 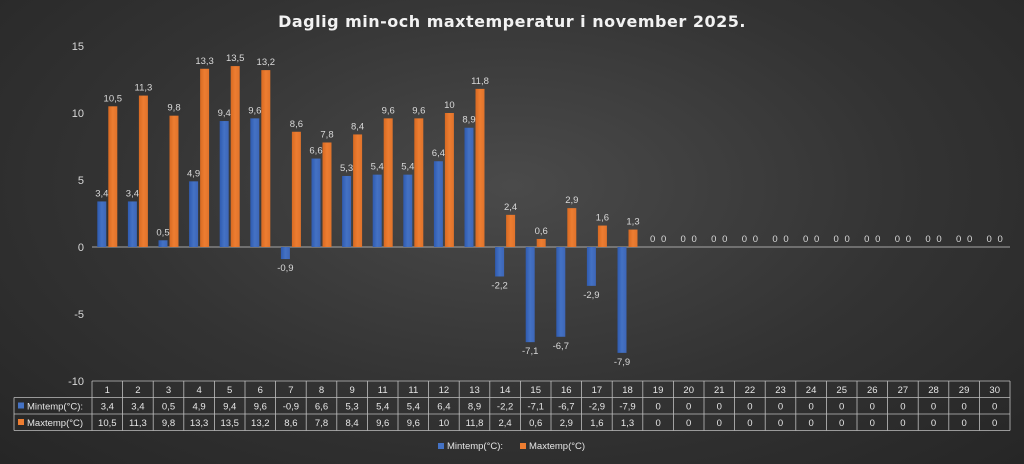 What do you see at coordinates (622, 362) in the screenshot?
I see `min-temp-data-label: -7,9` at bounding box center [622, 362].